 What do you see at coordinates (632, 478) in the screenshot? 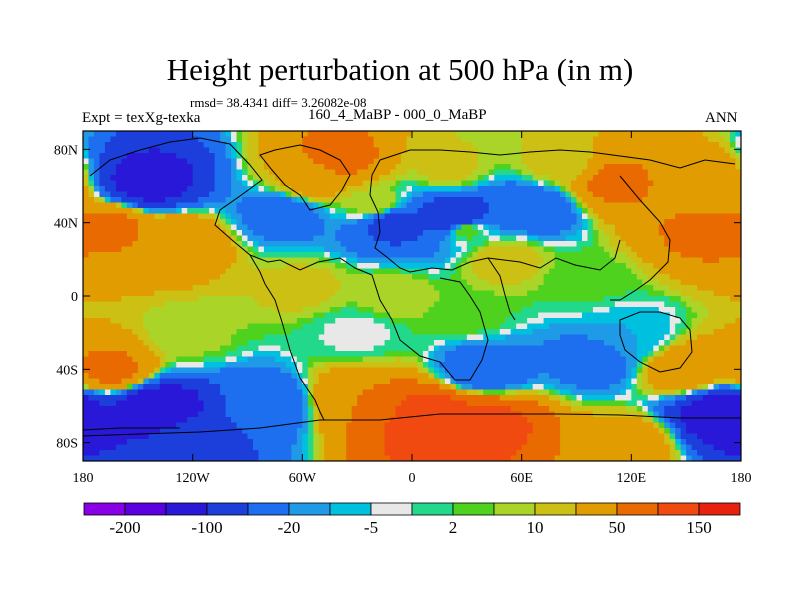
I see `x-tick-label: 120E` at bounding box center [632, 478].